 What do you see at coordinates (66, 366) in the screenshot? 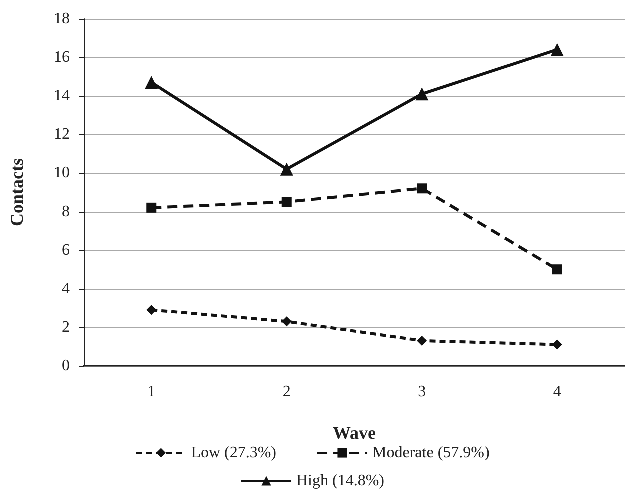
I see `y-tick-label: 0` at bounding box center [66, 366].